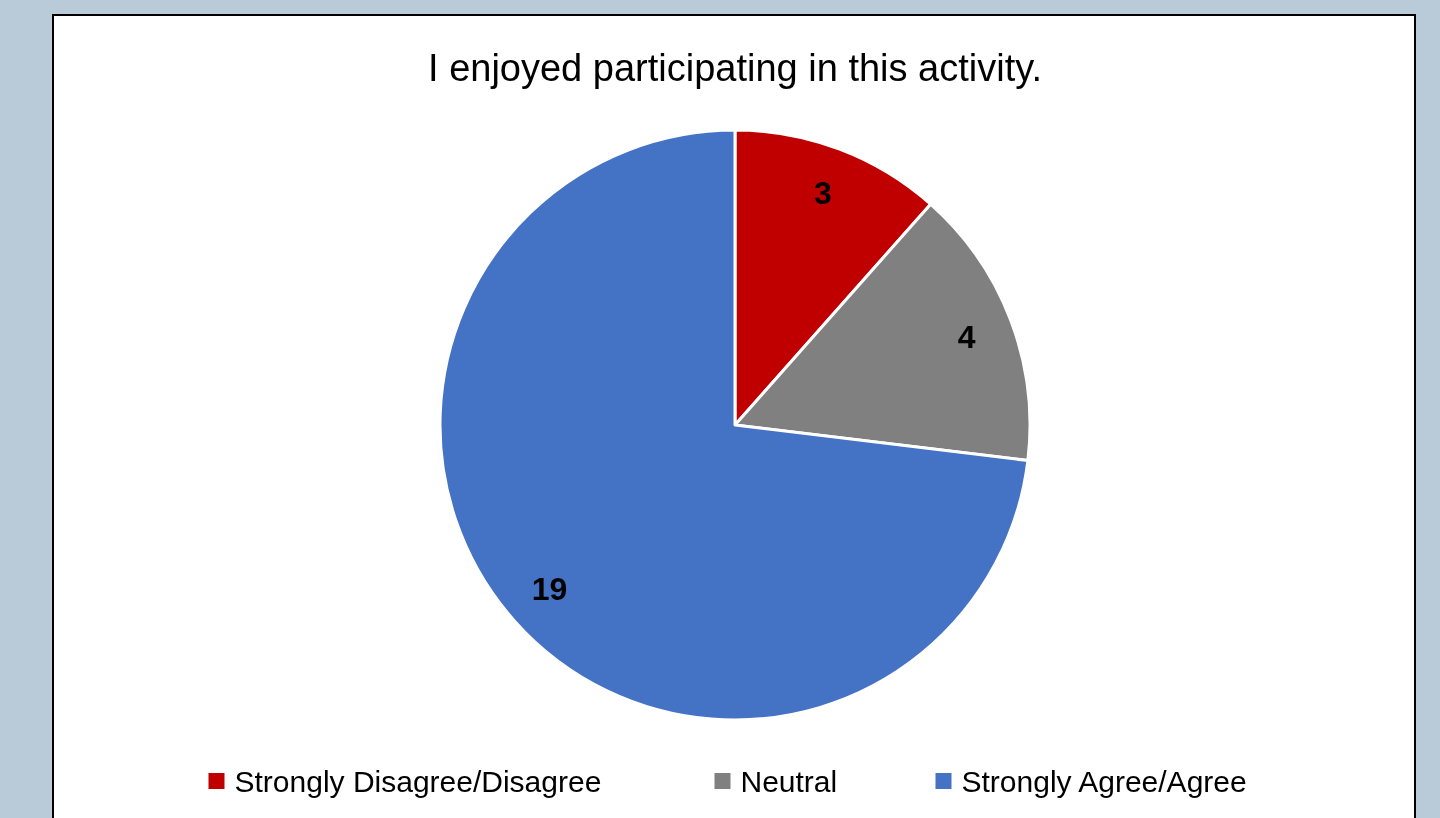  What do you see at coordinates (735, 68) in the screenshot?
I see `chart-title: I enjoyed participating in this activity.` at bounding box center [735, 68].